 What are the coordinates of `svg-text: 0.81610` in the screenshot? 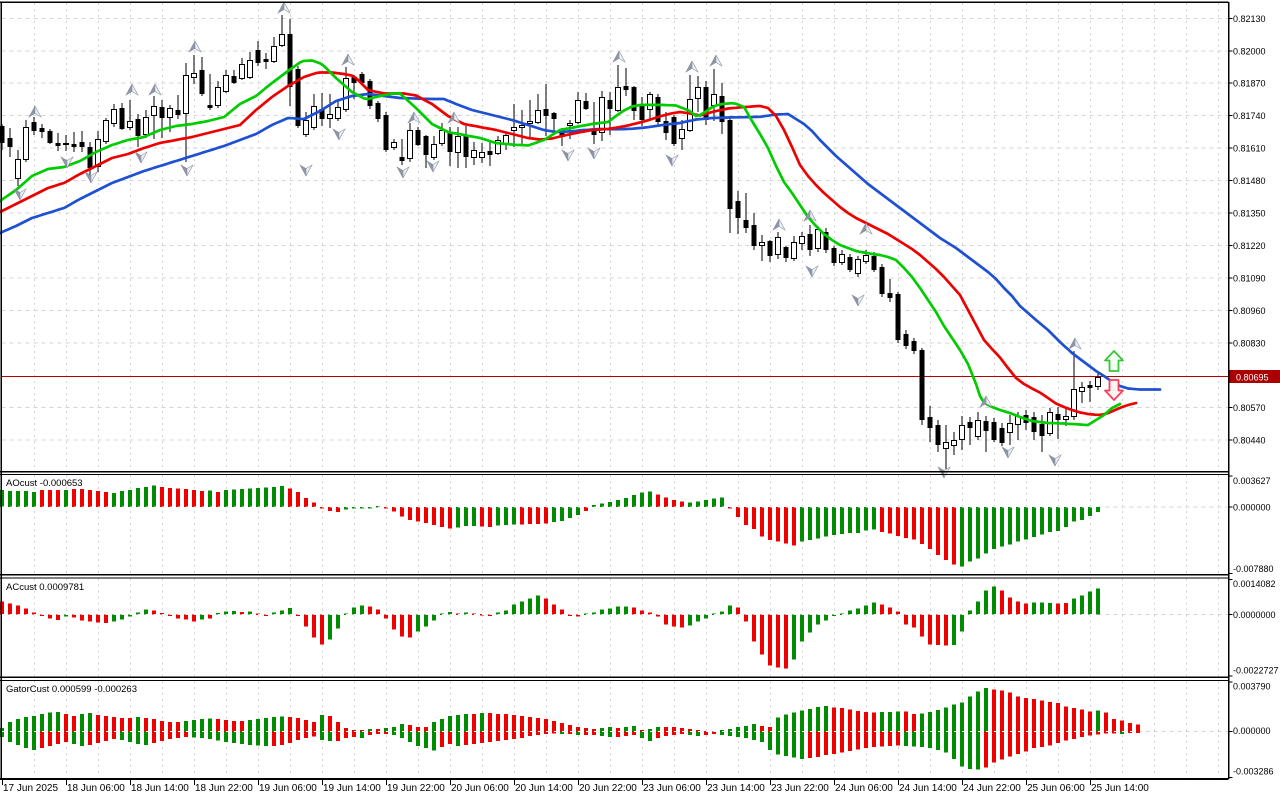 It's located at (1249, 149).